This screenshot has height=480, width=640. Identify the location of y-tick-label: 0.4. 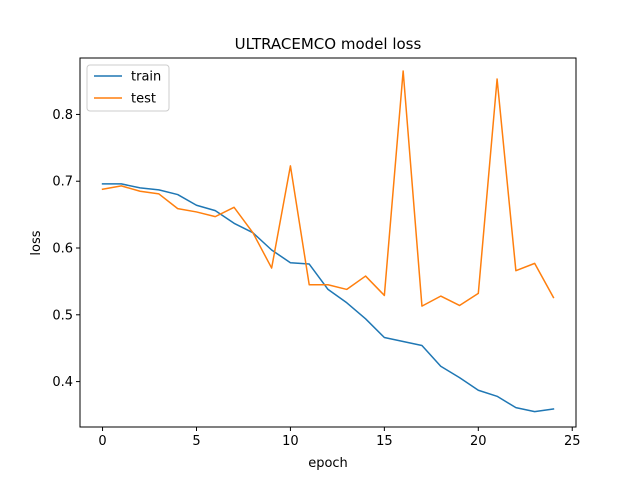
(62, 382).